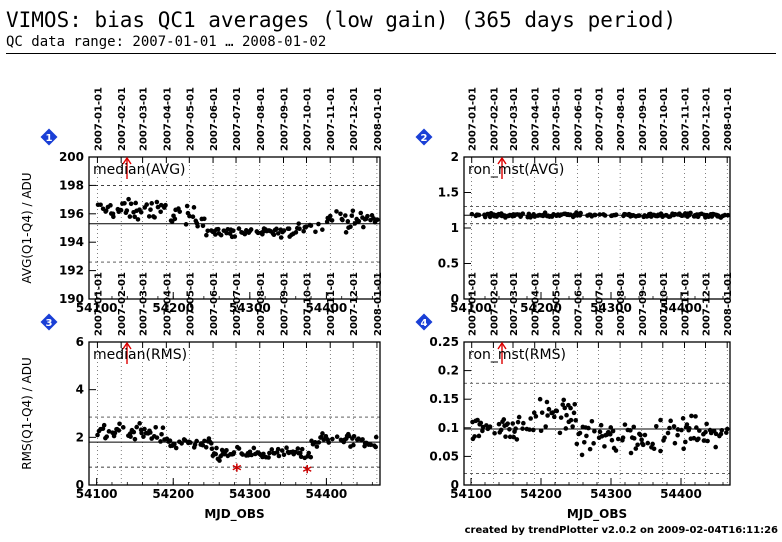 This screenshot has height=542, width=782. What do you see at coordinates (494, 304) in the screenshot?
I see `date-tick-label: 2007-02-01` at bounding box center [494, 304].